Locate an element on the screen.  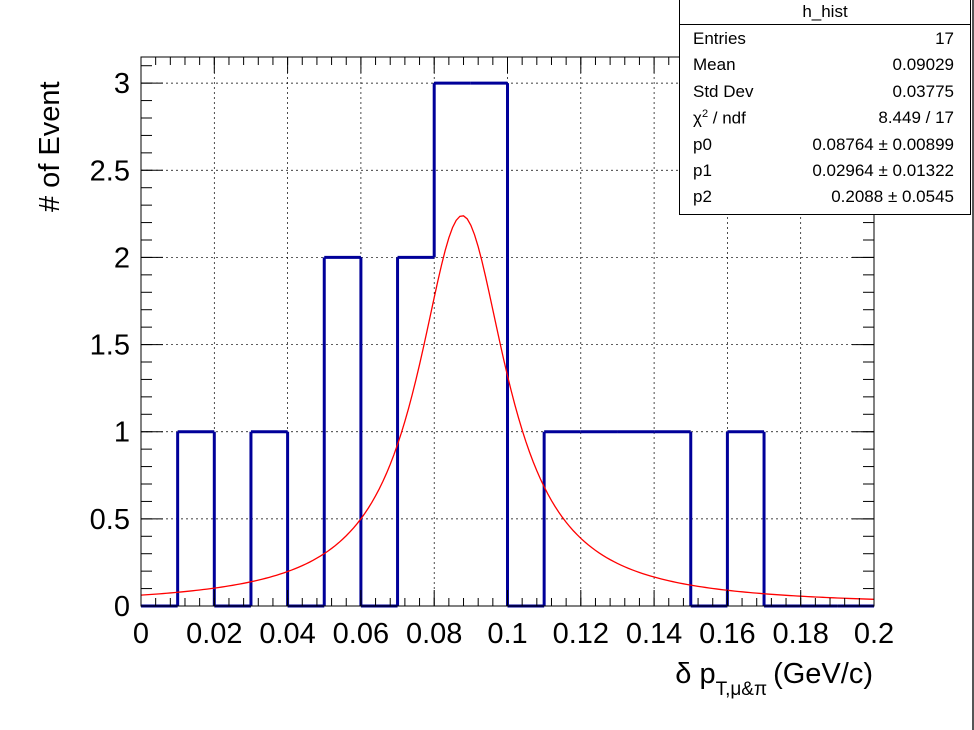
y-tick-label: 2 is located at coordinates (122, 258).